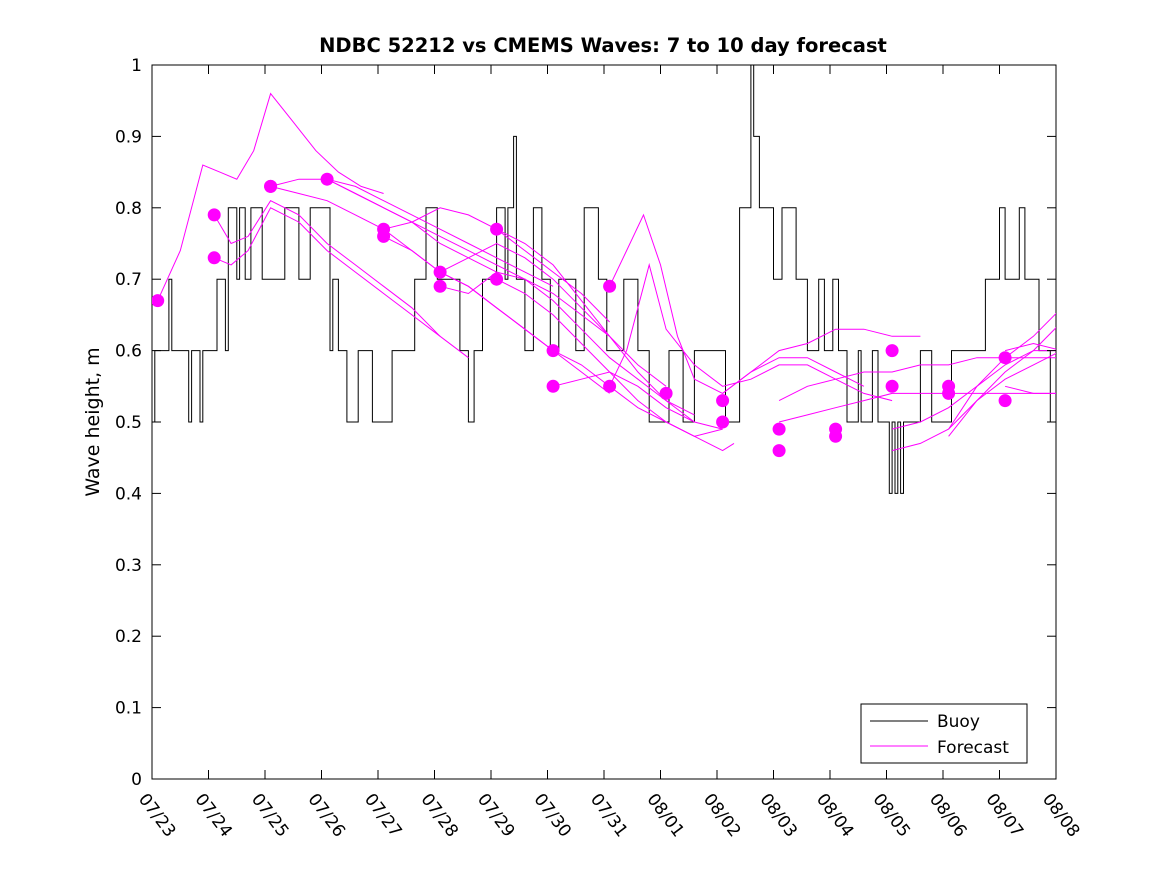 The image size is (1167, 875). I want to click on y-tick-label: 0.8, so click(128, 209).